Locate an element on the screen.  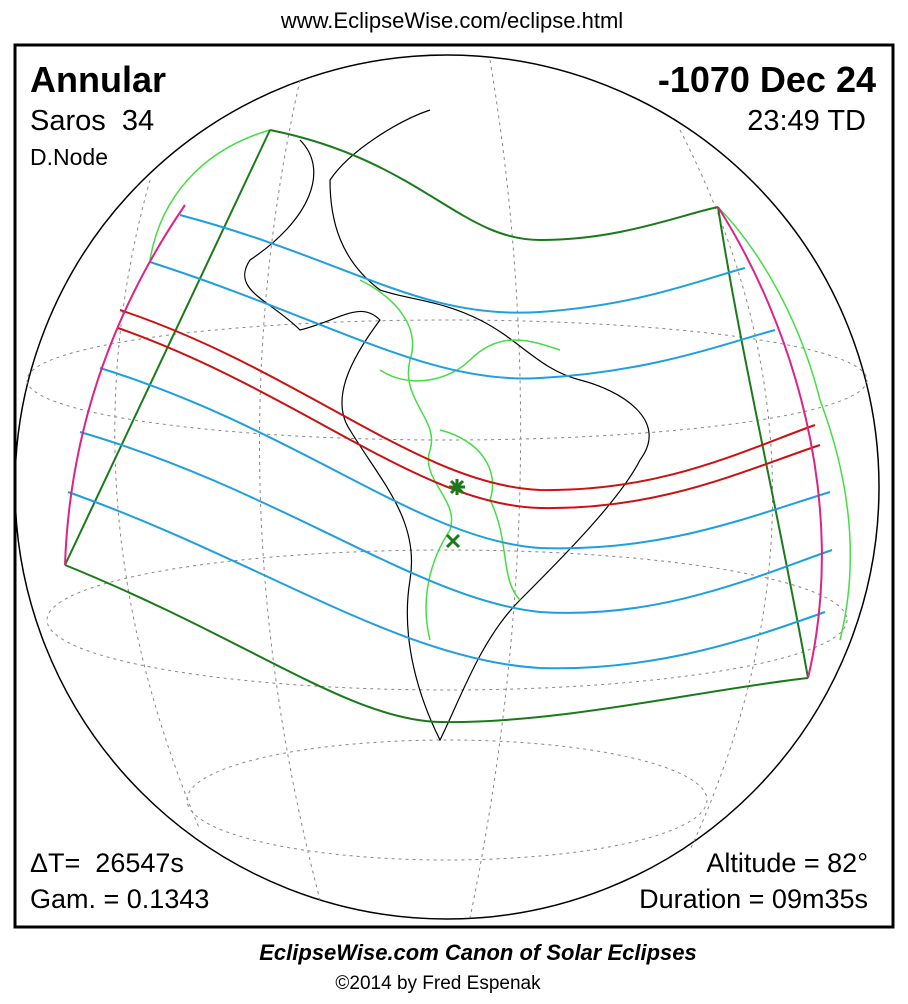
footer-title: EclipseWise.com Canon of Solar Eclipses is located at coordinates (478, 952).